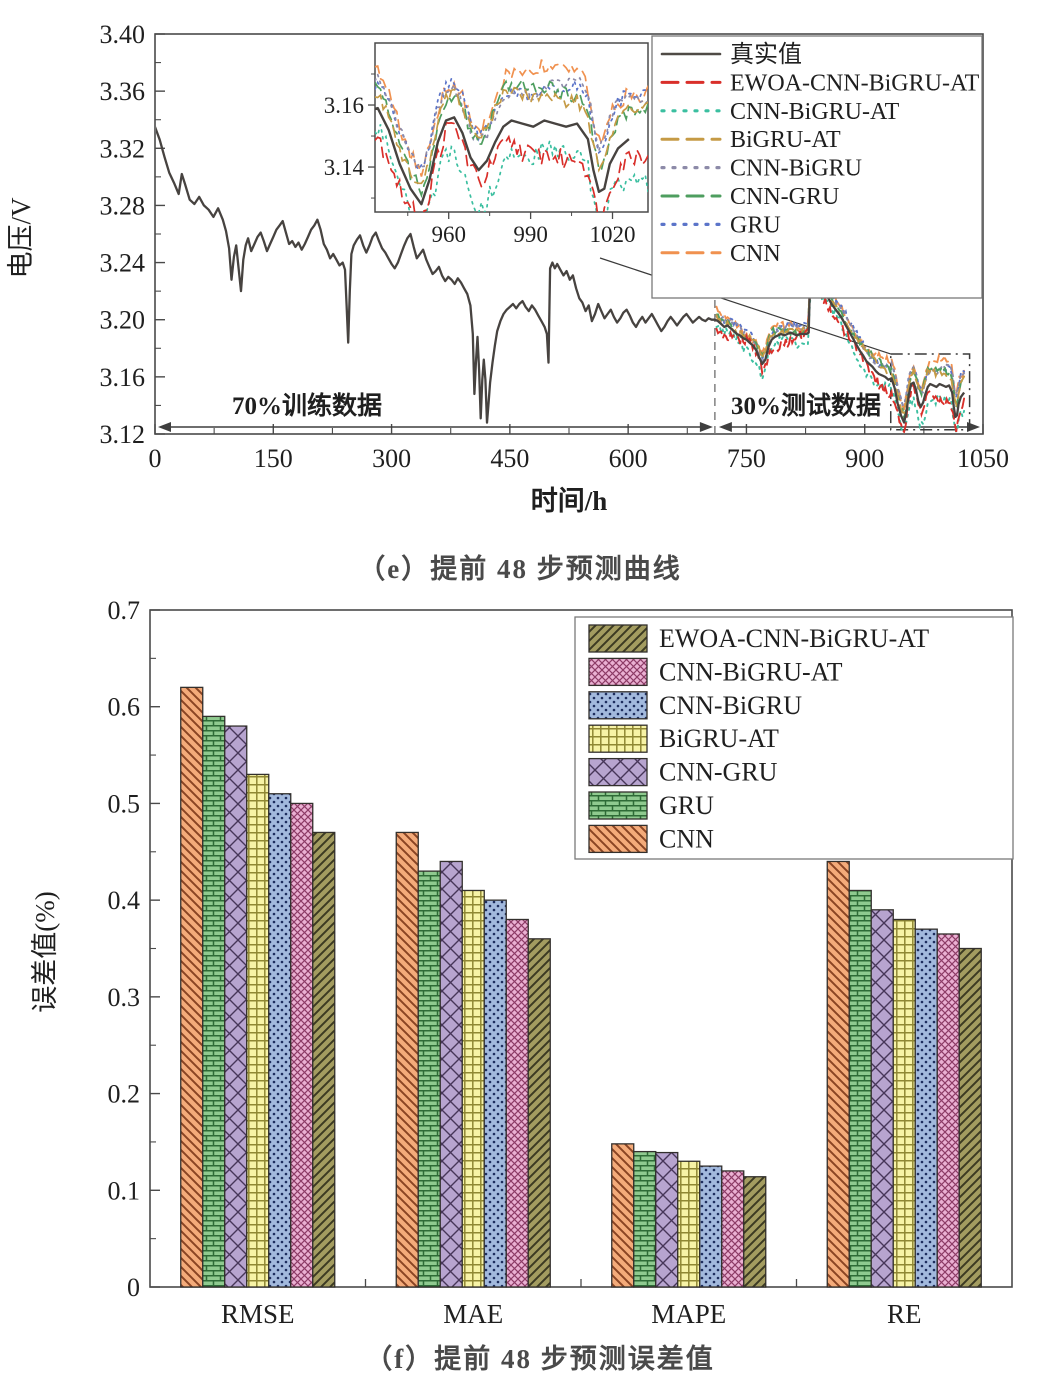  What do you see at coordinates (983, 458) in the screenshot?
I see `x-tick-label: 1050` at bounding box center [983, 458].